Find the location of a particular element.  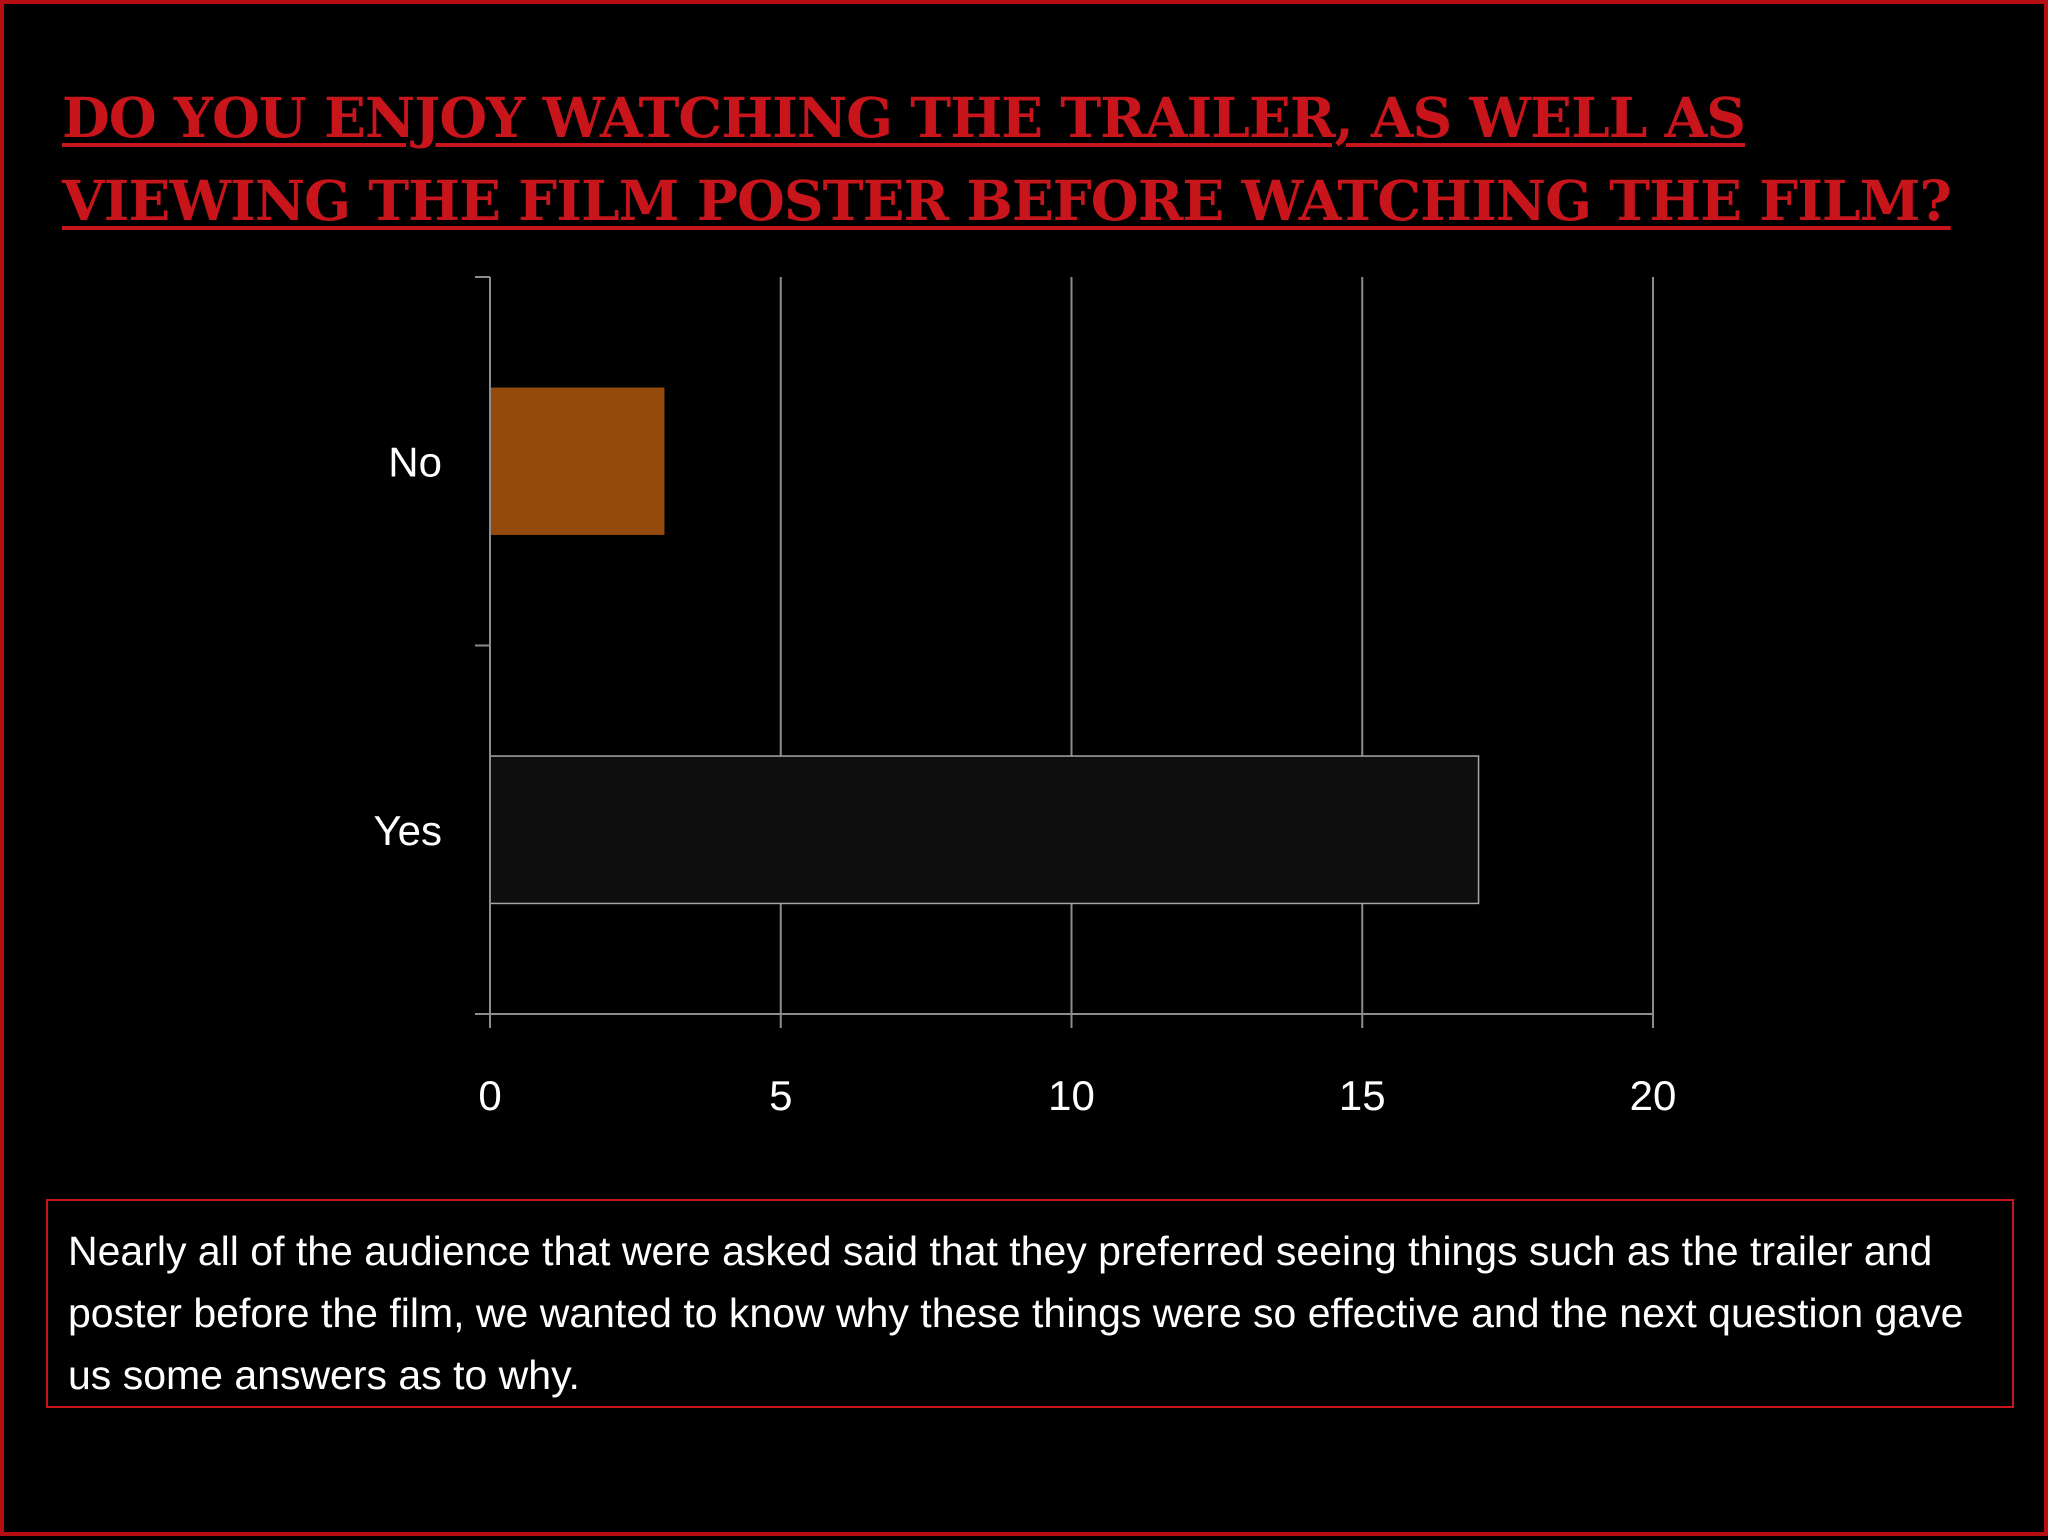

bar-no is located at coordinates (577, 461).